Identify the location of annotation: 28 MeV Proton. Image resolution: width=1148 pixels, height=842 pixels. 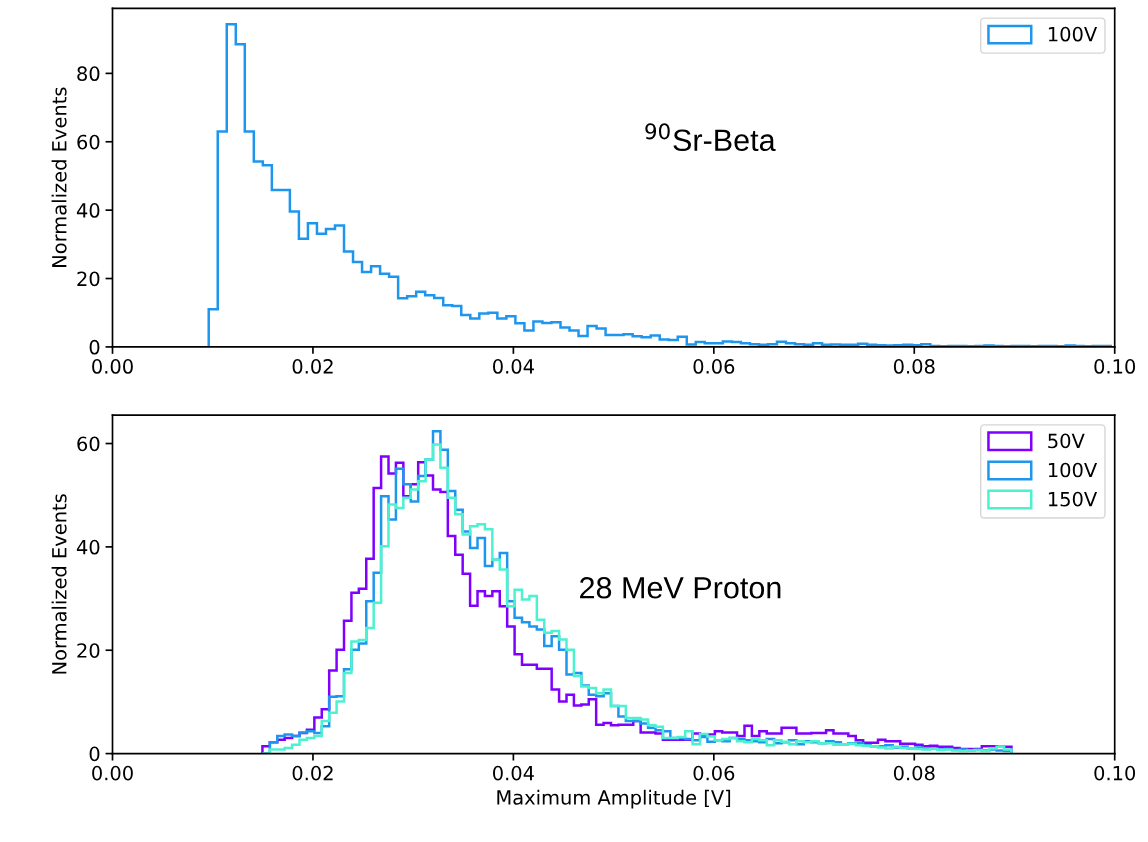
(680, 587).